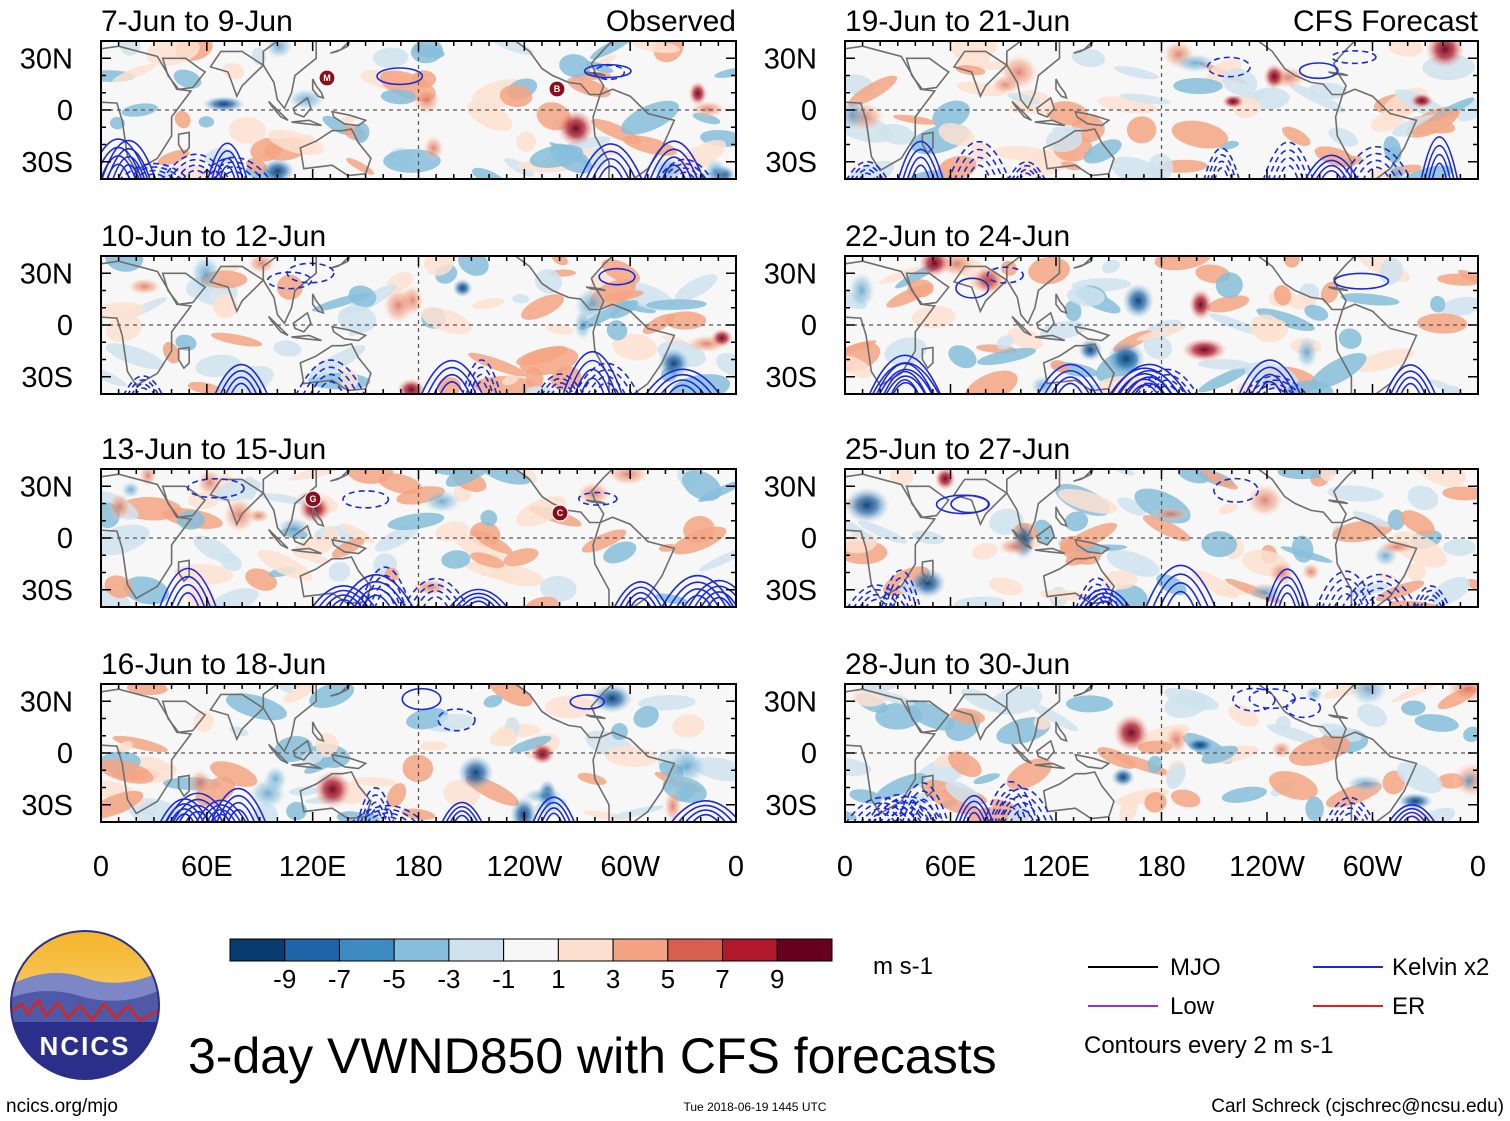 The image size is (1510, 1121). Describe the element at coordinates (418, 867) in the screenshot. I see `x-tick-label: 180` at that location.